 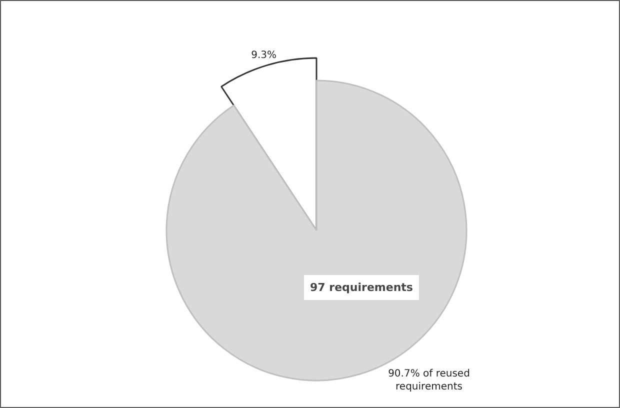 What do you see at coordinates (429, 380) in the screenshot?
I see `data-label: 90.7% of reused requirements` at bounding box center [429, 380].